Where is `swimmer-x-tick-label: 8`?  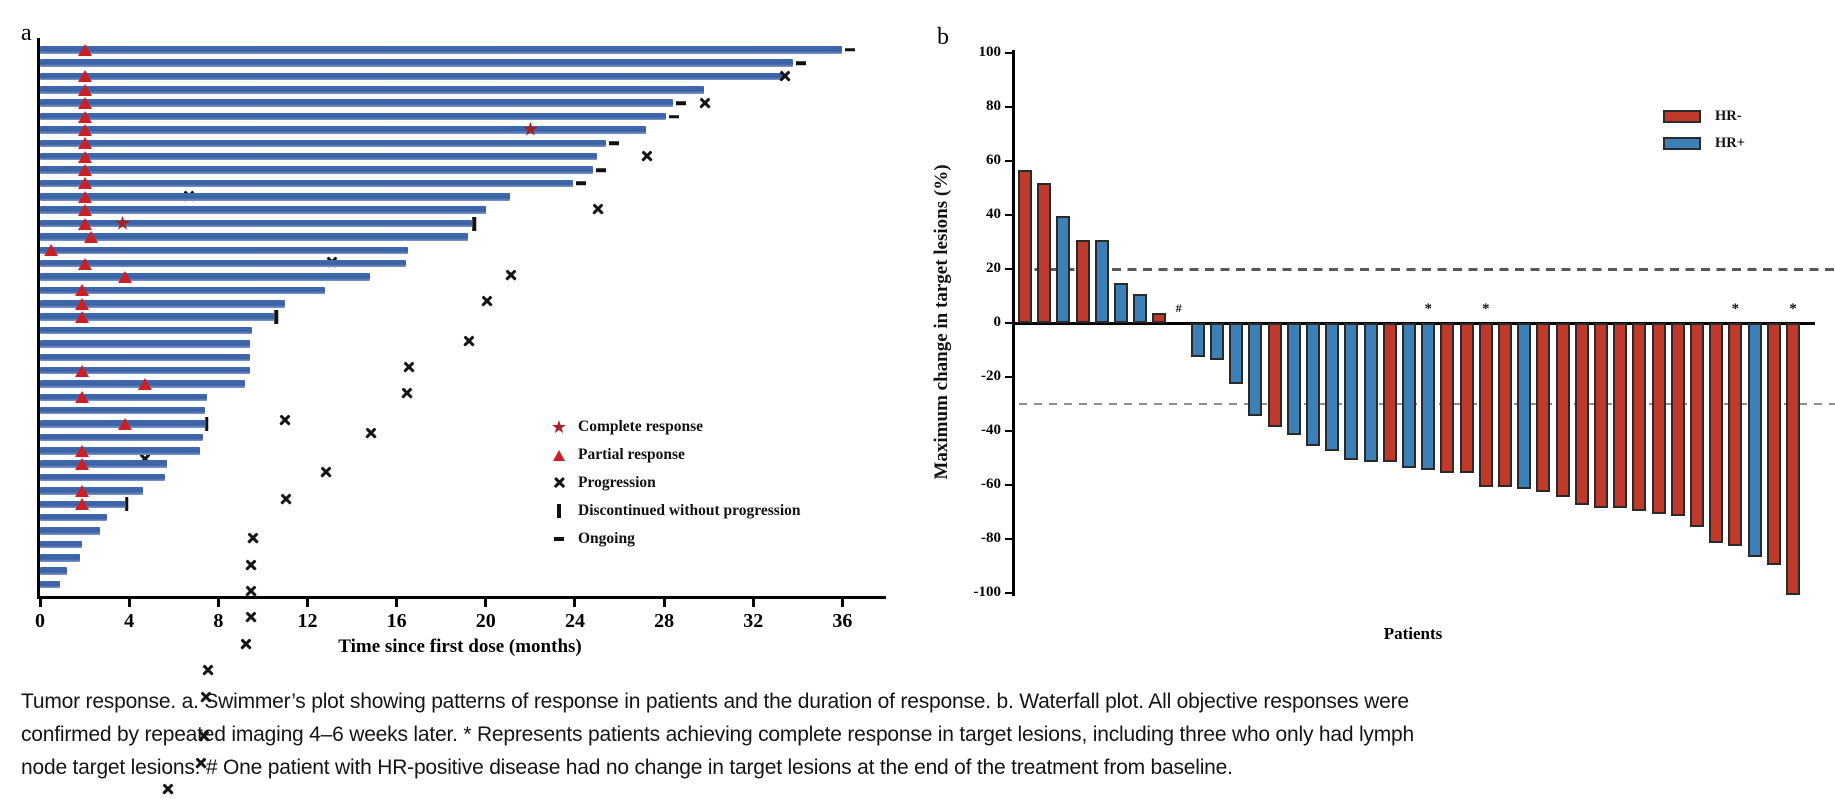
swimmer-x-tick-label: 8 is located at coordinates (218, 621).